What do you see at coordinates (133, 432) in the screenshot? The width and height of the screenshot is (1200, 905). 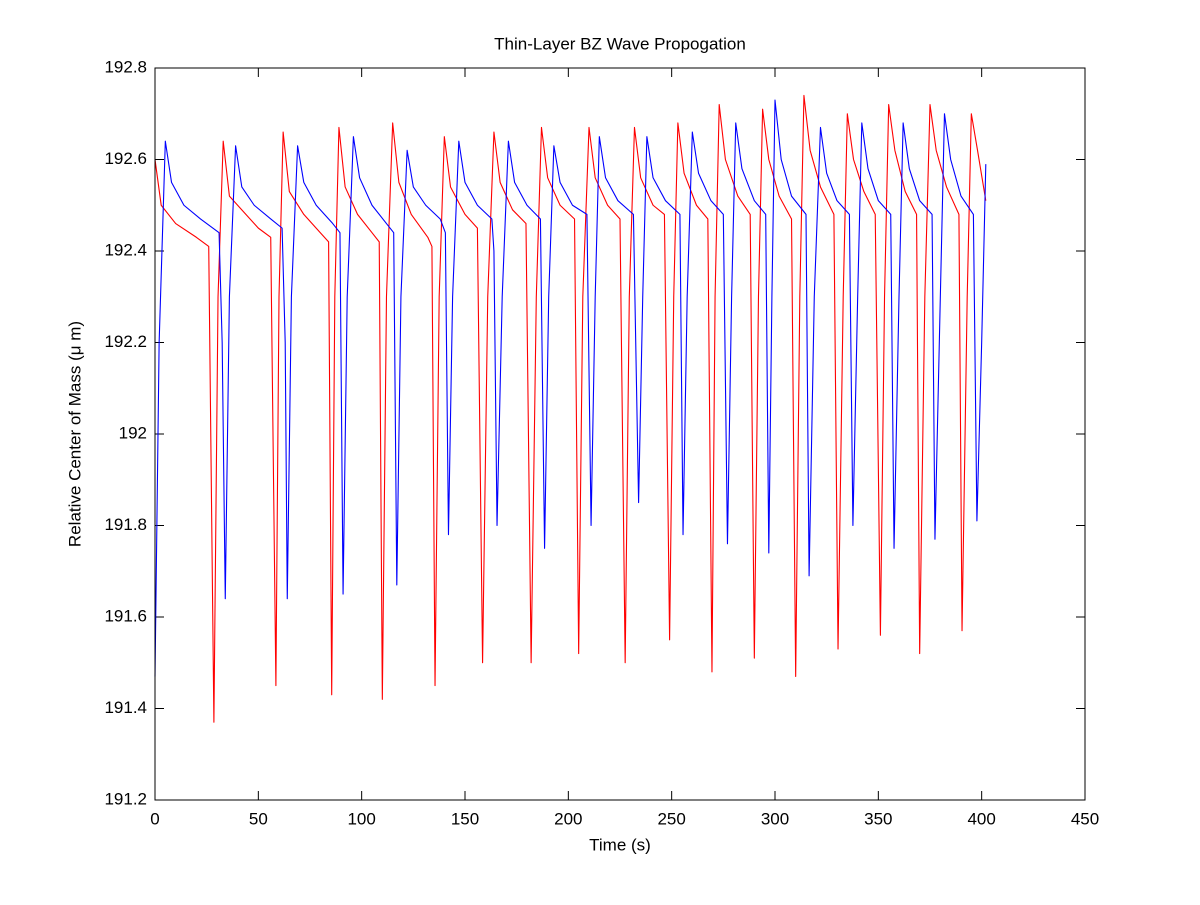 I see `y-tick-label: 192` at bounding box center [133, 432].